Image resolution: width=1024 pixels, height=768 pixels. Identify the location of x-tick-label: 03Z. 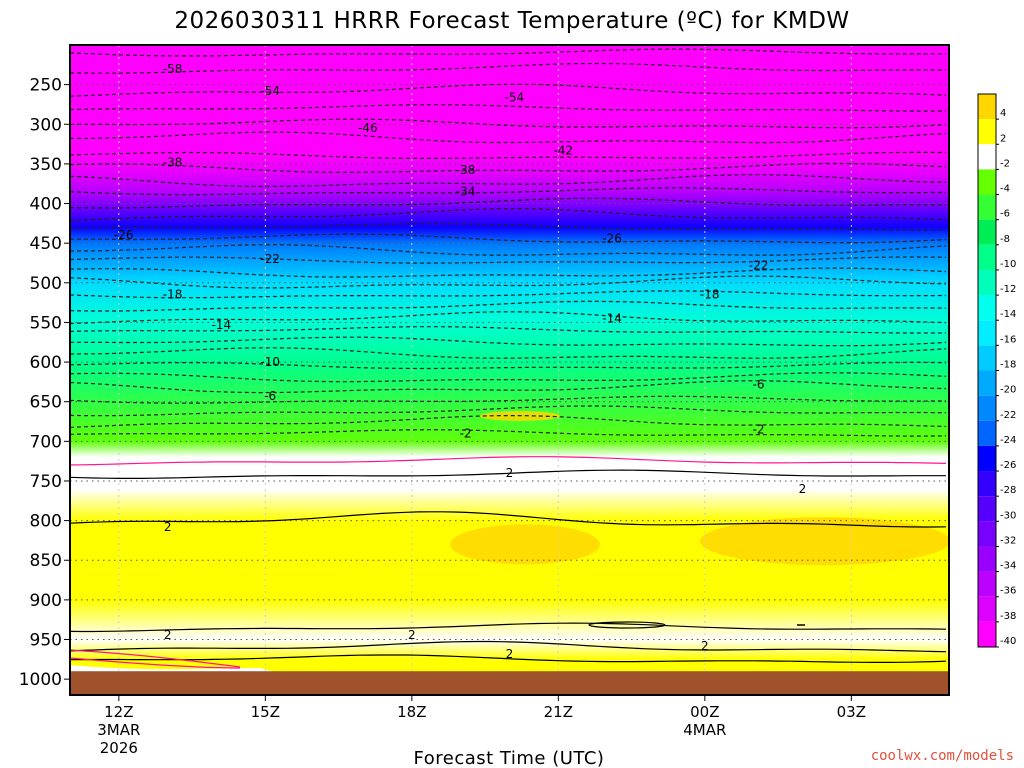
(851, 712).